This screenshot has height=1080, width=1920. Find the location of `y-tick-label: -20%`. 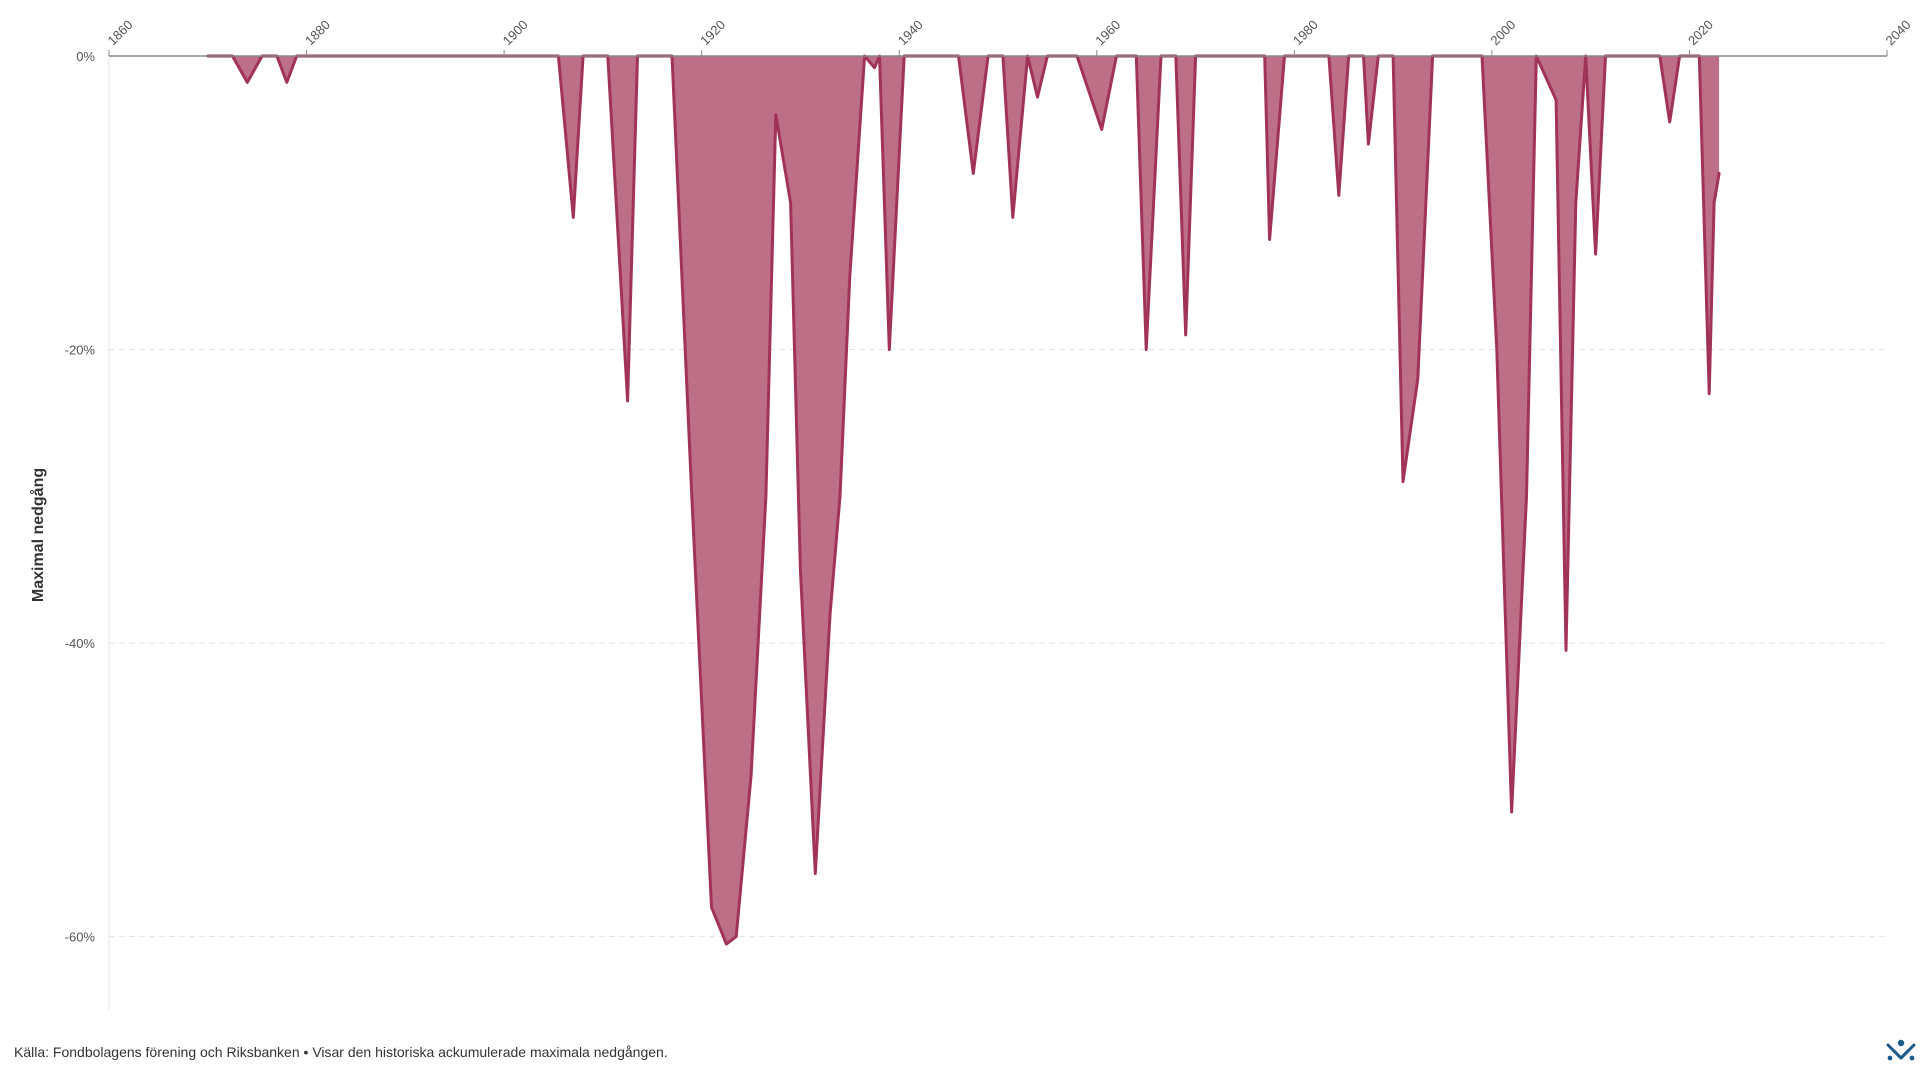

y-tick-label: -20% is located at coordinates (80, 350).